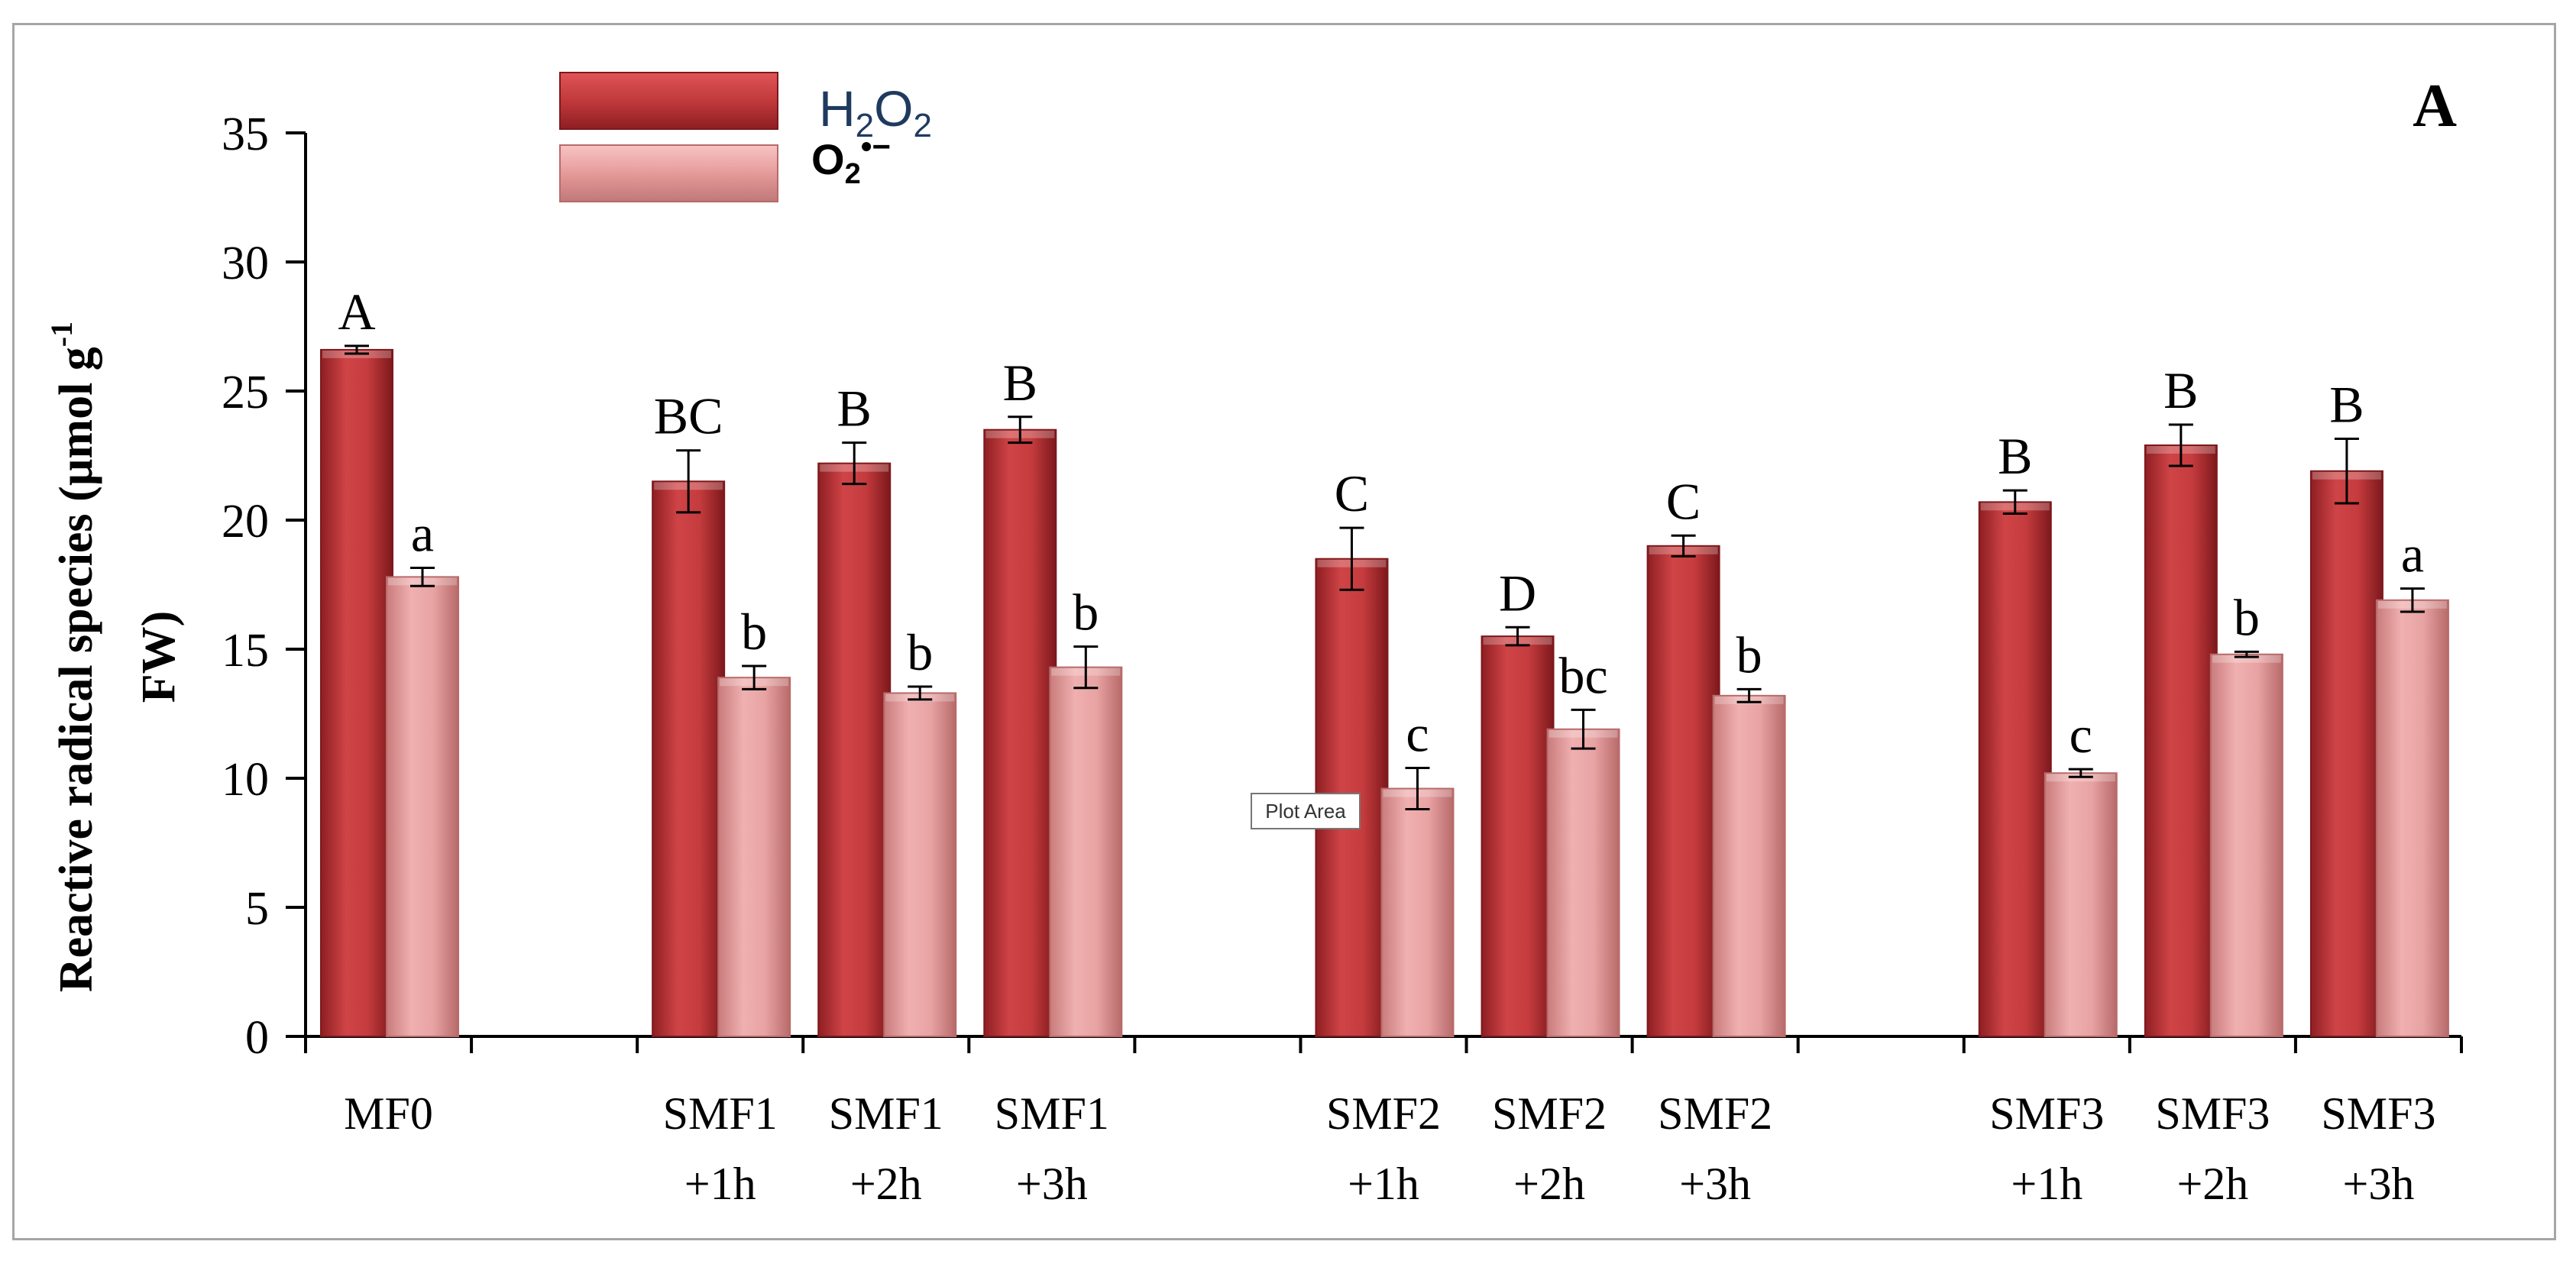 The width and height of the screenshot is (2576, 1264). What do you see at coordinates (851, 159) in the screenshot?
I see `legend-label-superoxide: O2•−` at bounding box center [851, 159].